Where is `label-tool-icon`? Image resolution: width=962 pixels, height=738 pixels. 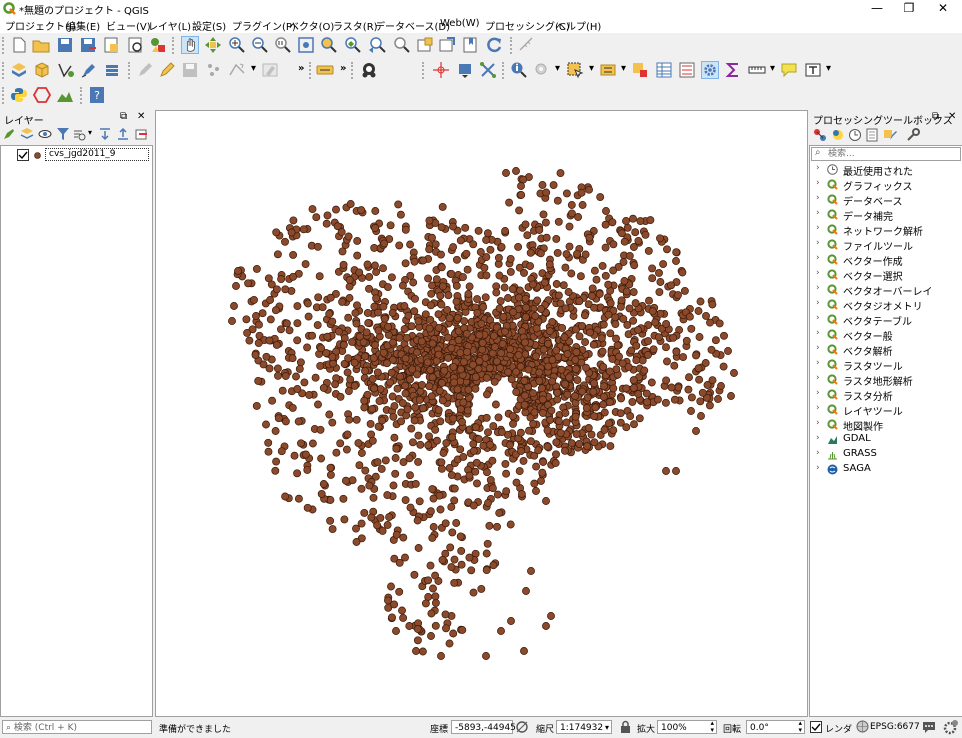
label-tool-icon is located at coordinates (325, 70).